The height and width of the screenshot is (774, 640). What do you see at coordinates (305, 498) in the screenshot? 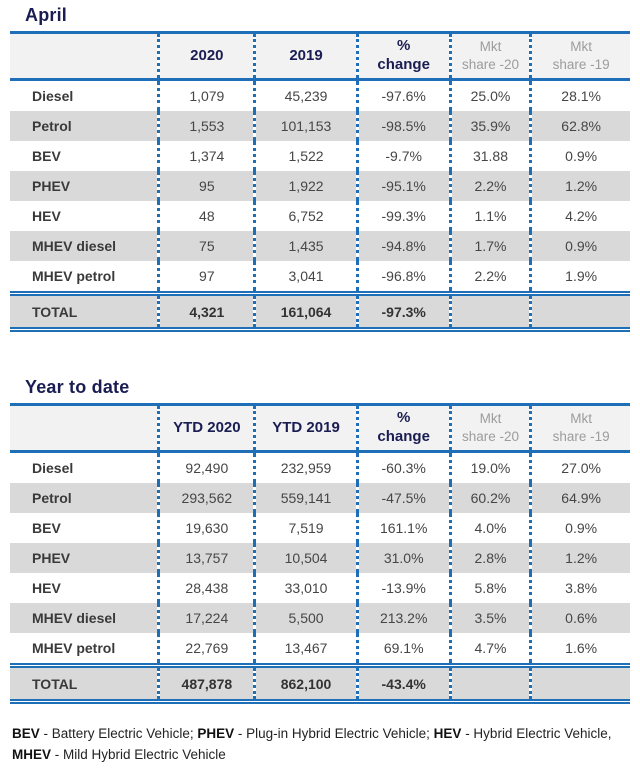
I see `data-cell: 559,141` at bounding box center [305, 498].